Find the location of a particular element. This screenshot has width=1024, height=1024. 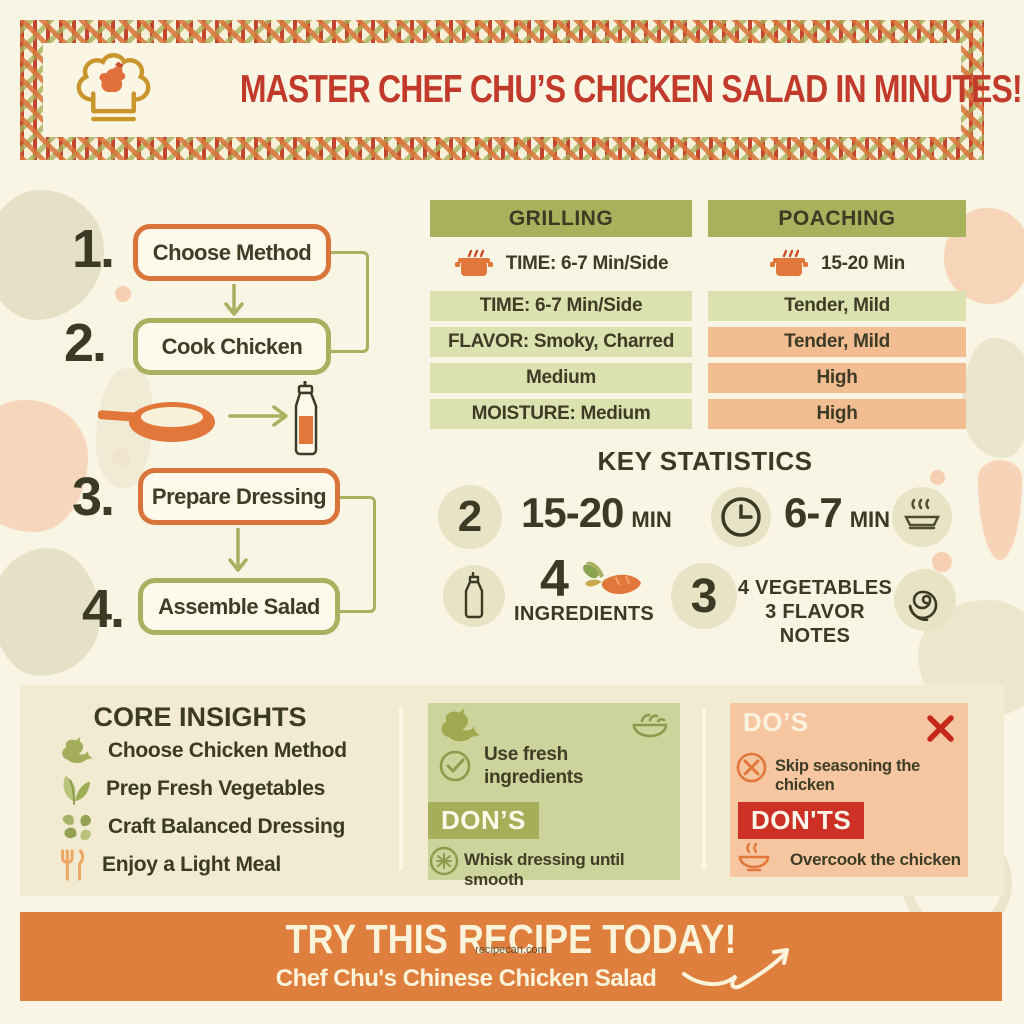

list-item: Prep Fresh Vegetables is located at coordinates (202, 788).